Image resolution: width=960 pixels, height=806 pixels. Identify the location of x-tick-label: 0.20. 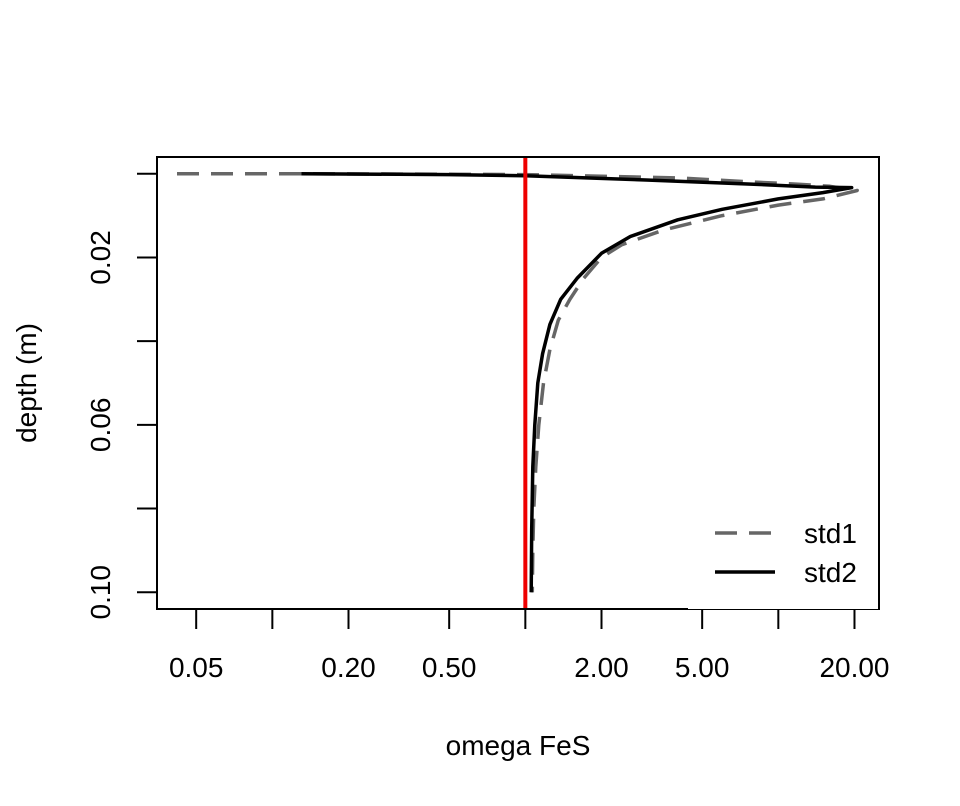
(348, 667).